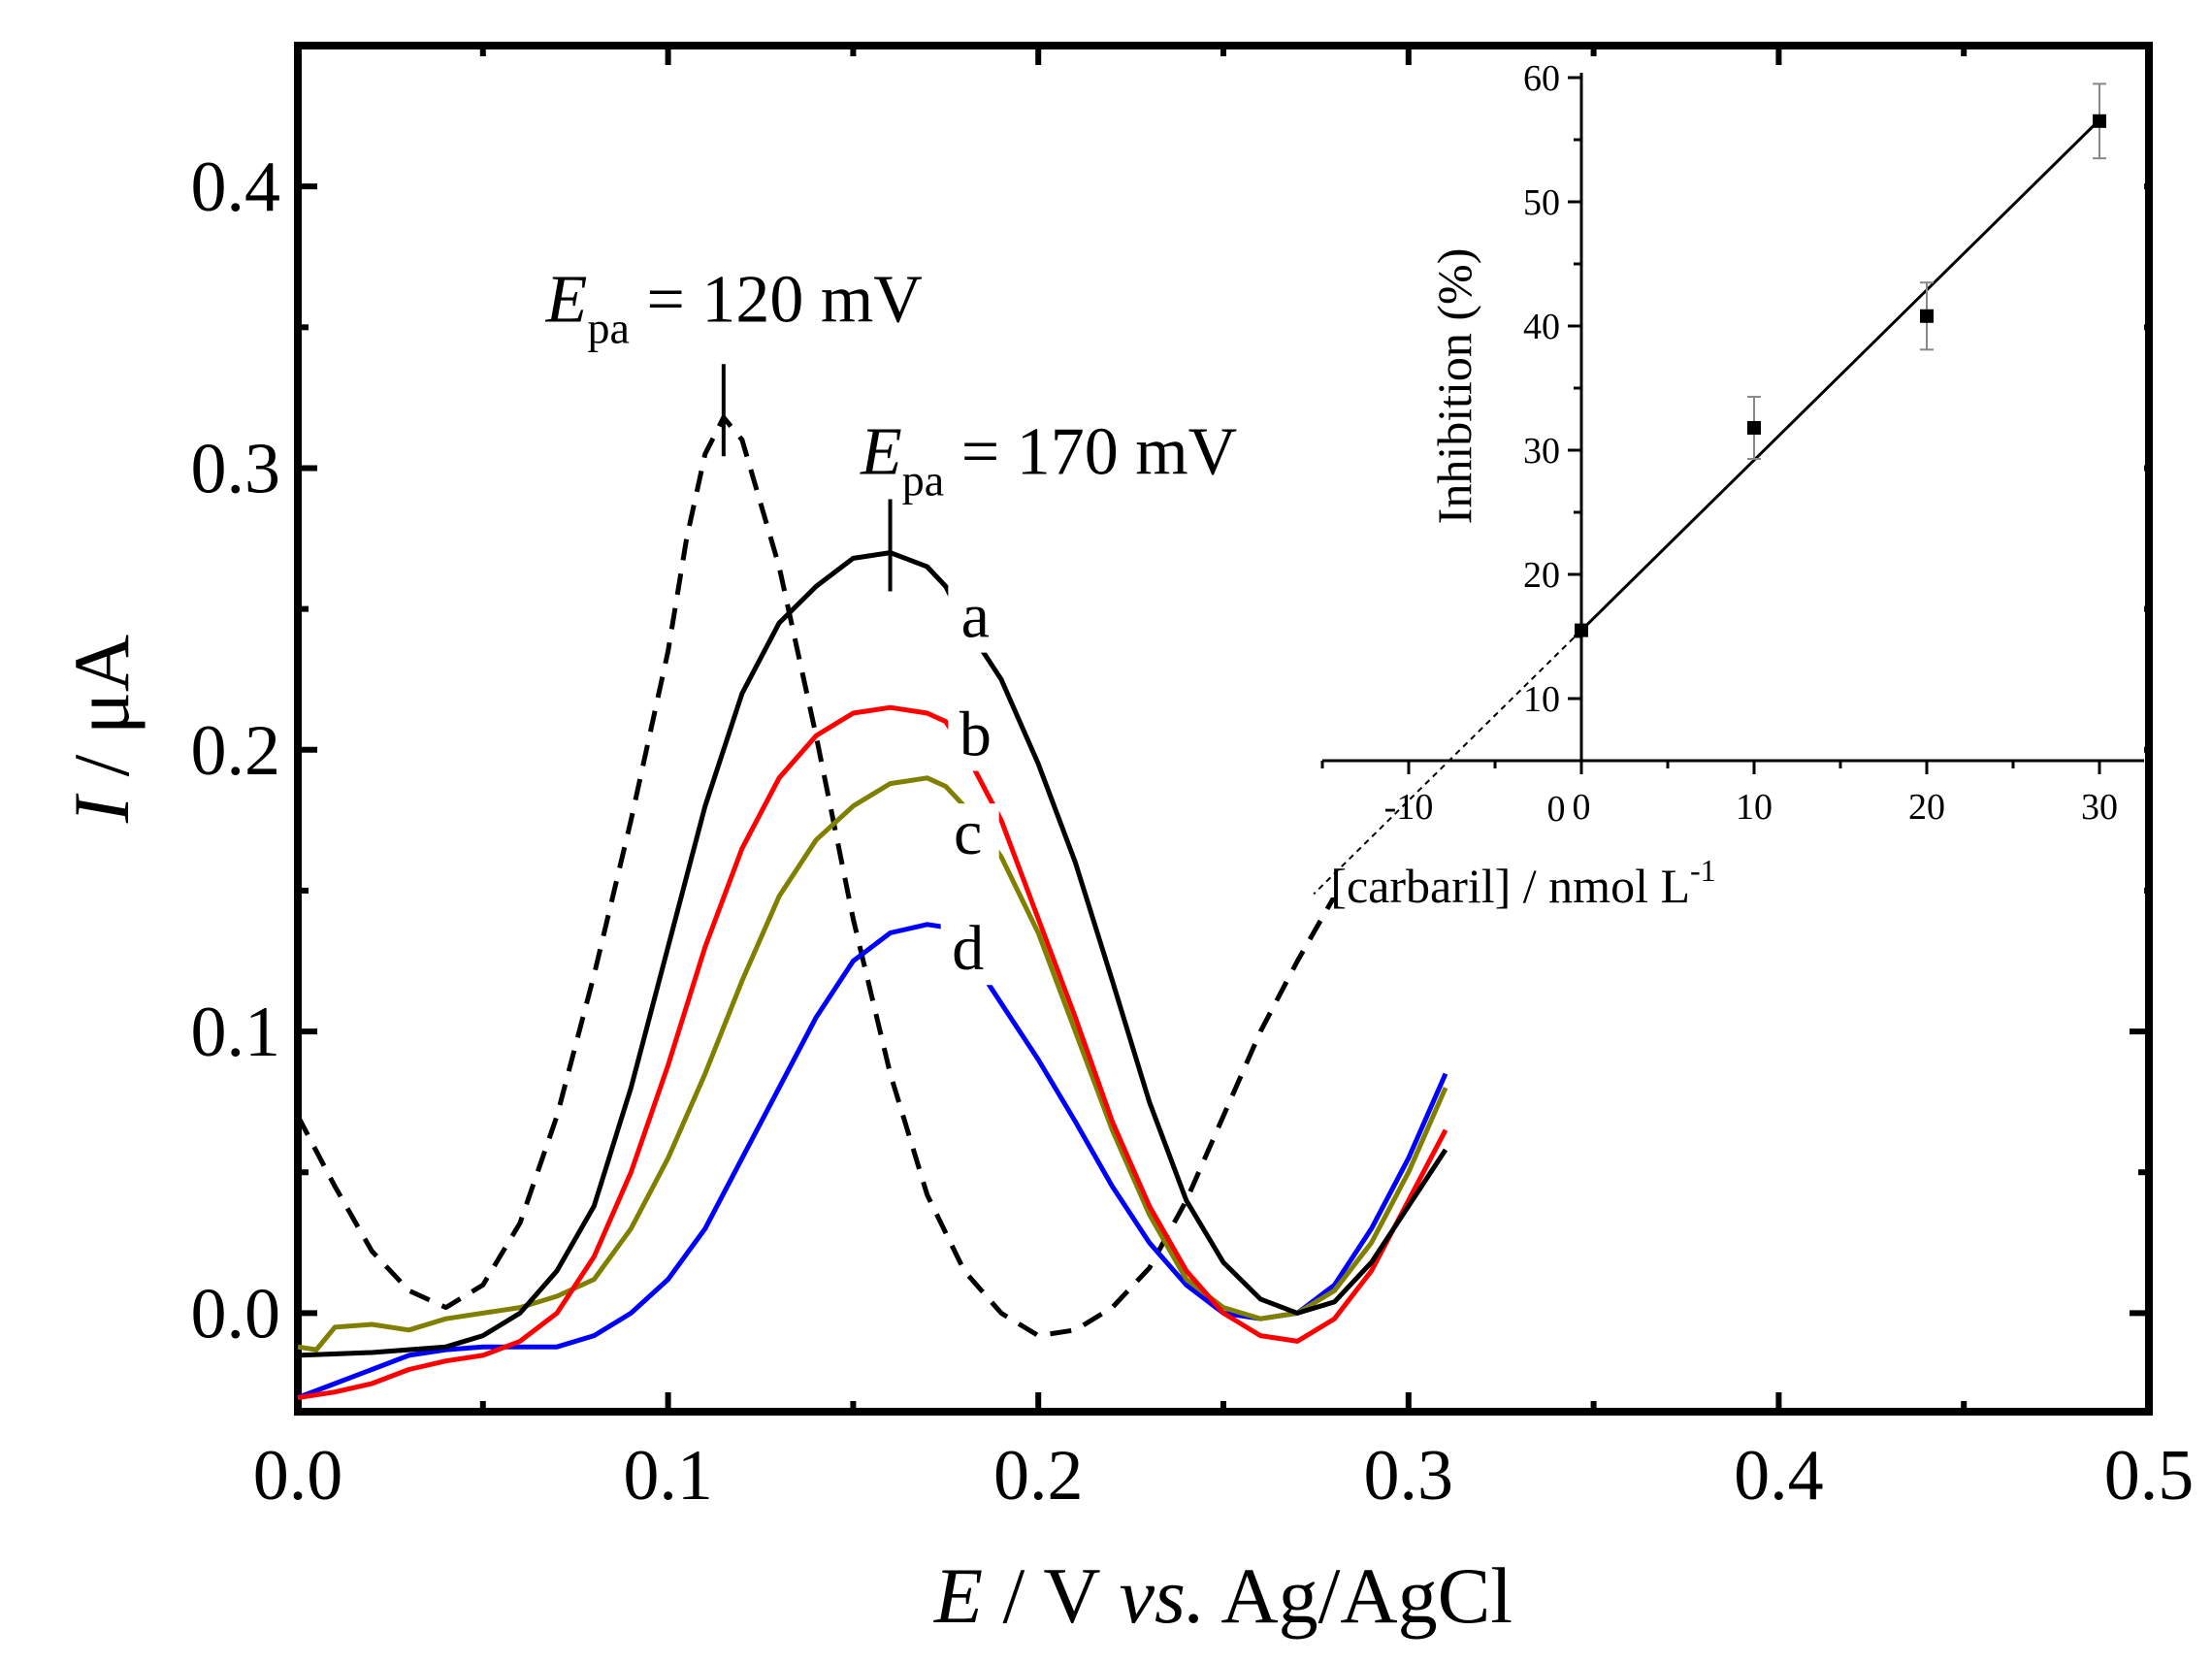 This screenshot has height=1663, width=2212. I want to click on inset-x-tick-label: -10, so click(1409, 808).